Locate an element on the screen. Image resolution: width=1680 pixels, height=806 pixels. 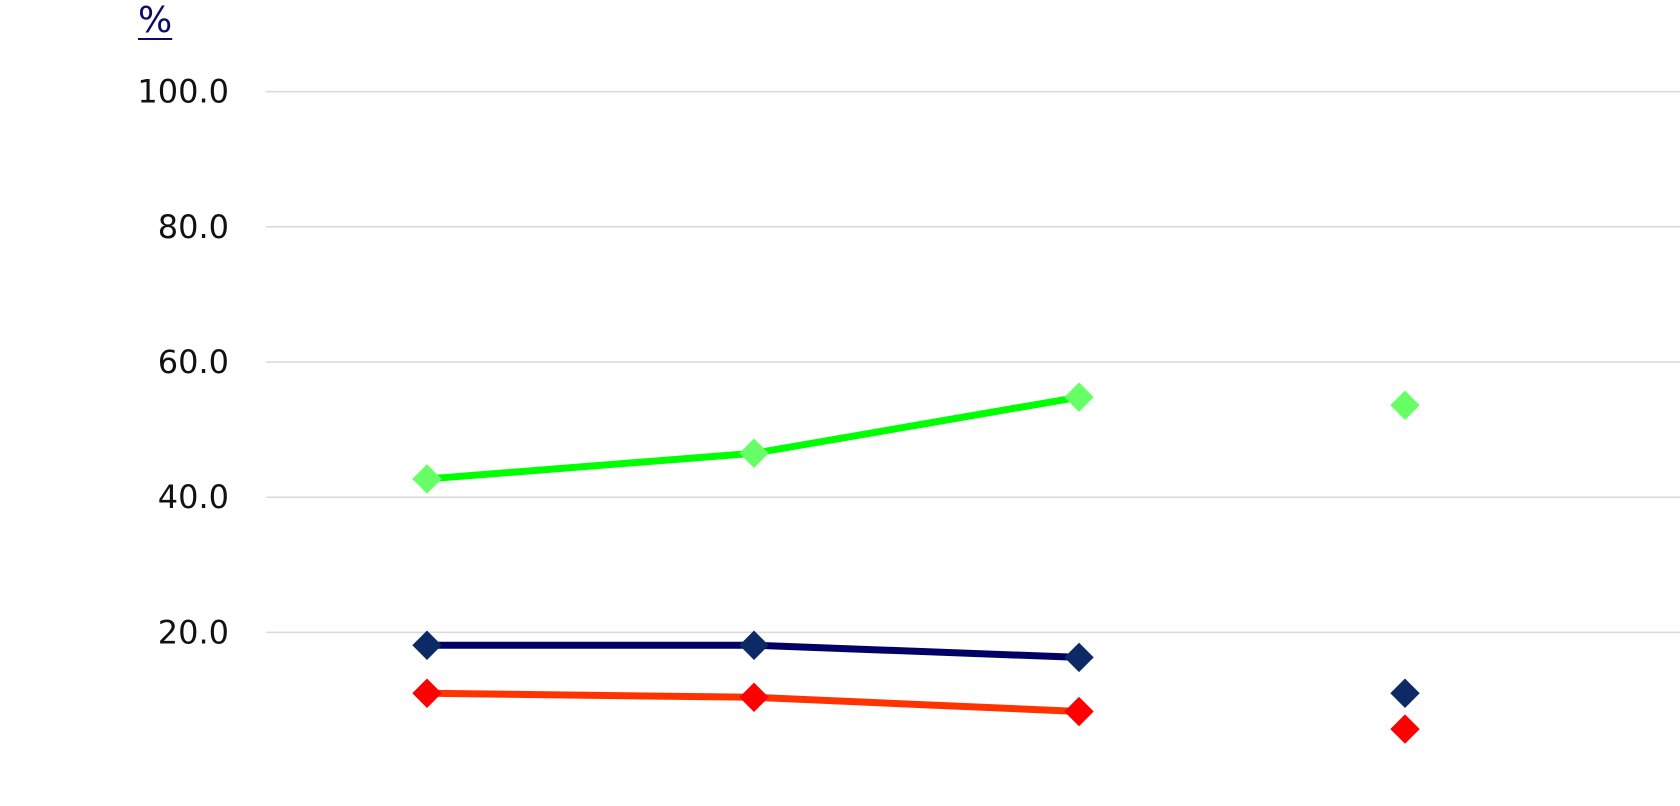
y-tick-label: 40.0 is located at coordinates (193, 497).